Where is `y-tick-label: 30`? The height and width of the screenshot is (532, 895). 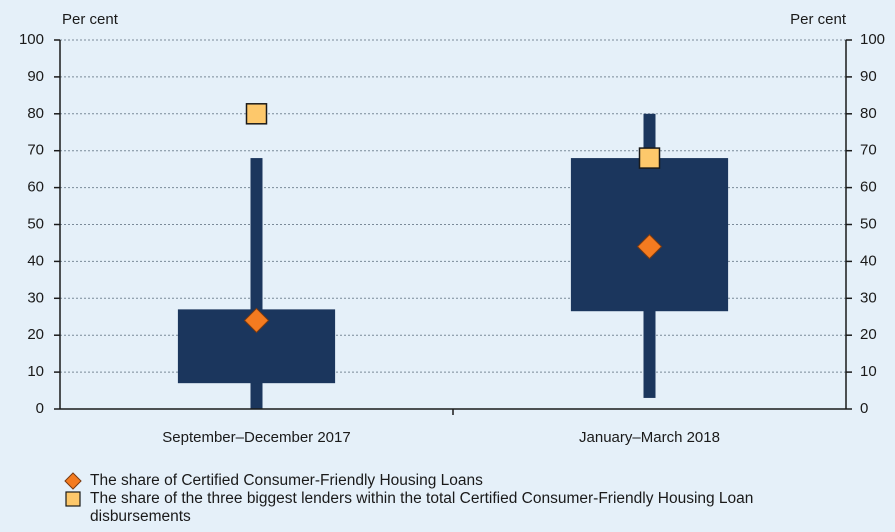 y-tick-label: 30 is located at coordinates (35, 297).